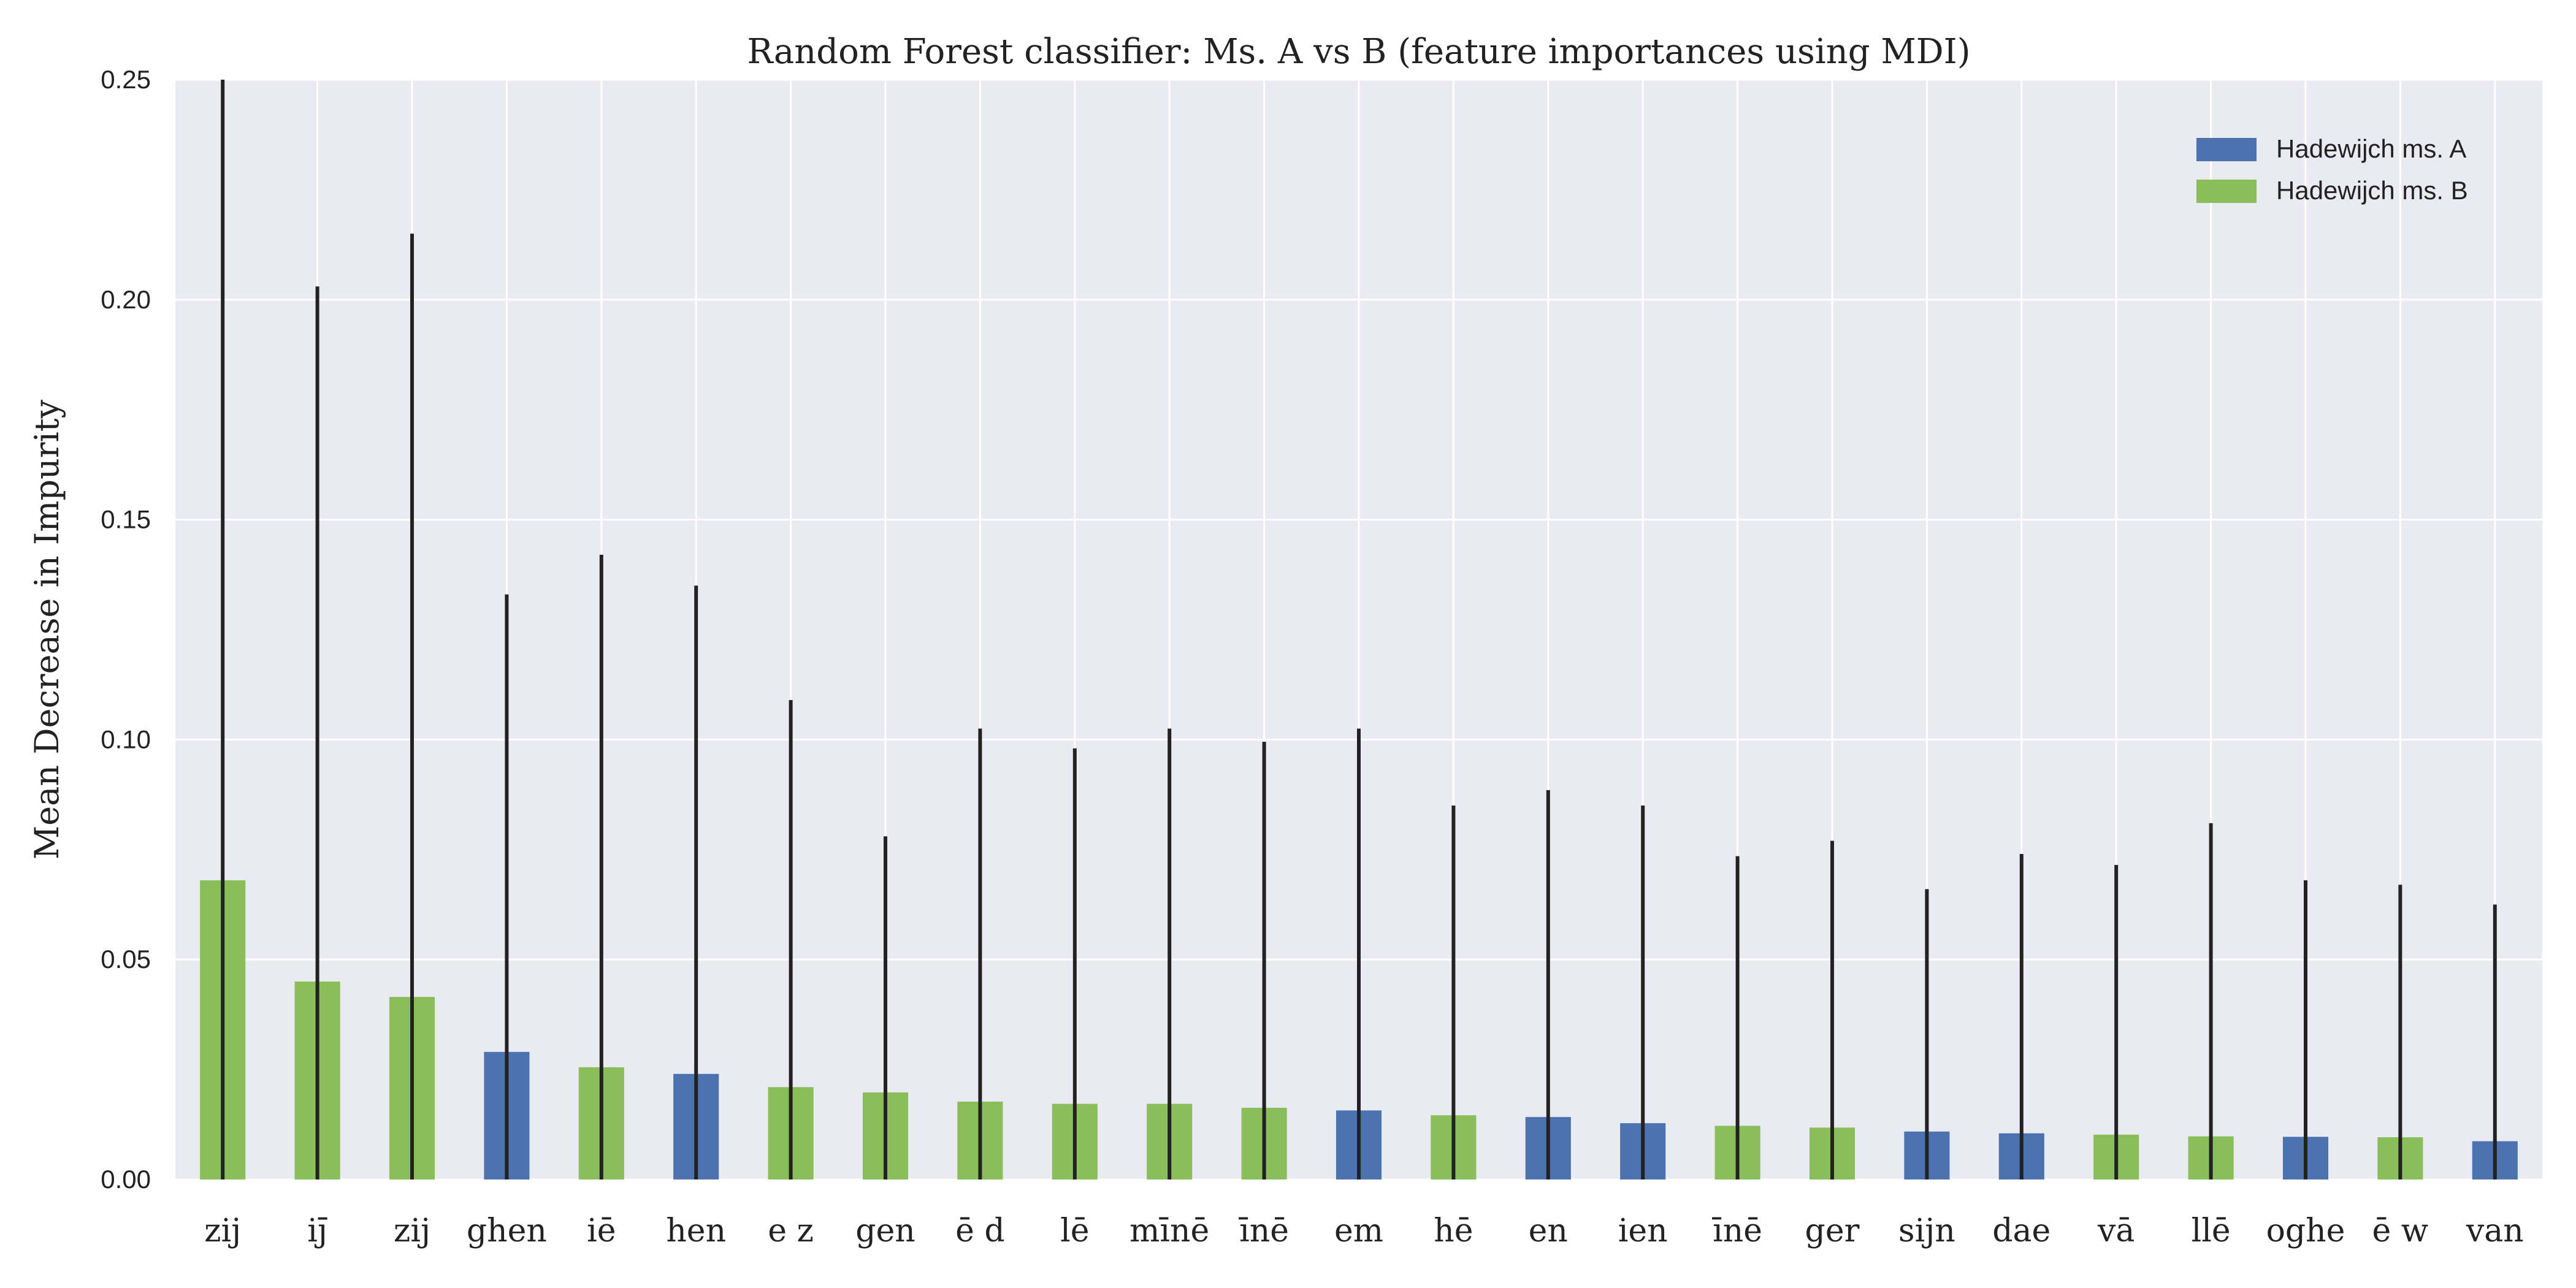  I want to click on x-tick-label: ien, so click(1643, 1231).